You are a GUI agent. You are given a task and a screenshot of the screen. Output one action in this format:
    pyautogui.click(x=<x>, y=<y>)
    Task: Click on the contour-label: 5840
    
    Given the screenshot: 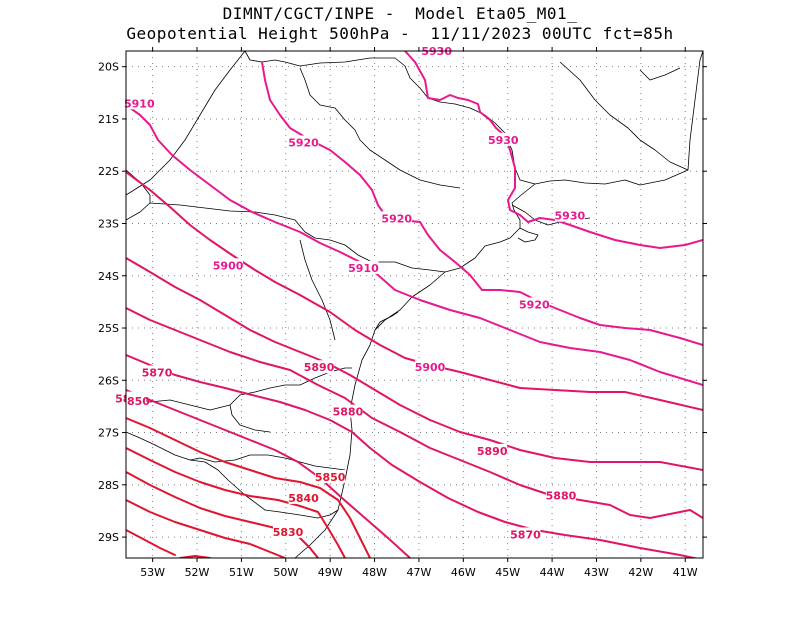 What is the action you would take?
    pyautogui.click(x=303, y=498)
    